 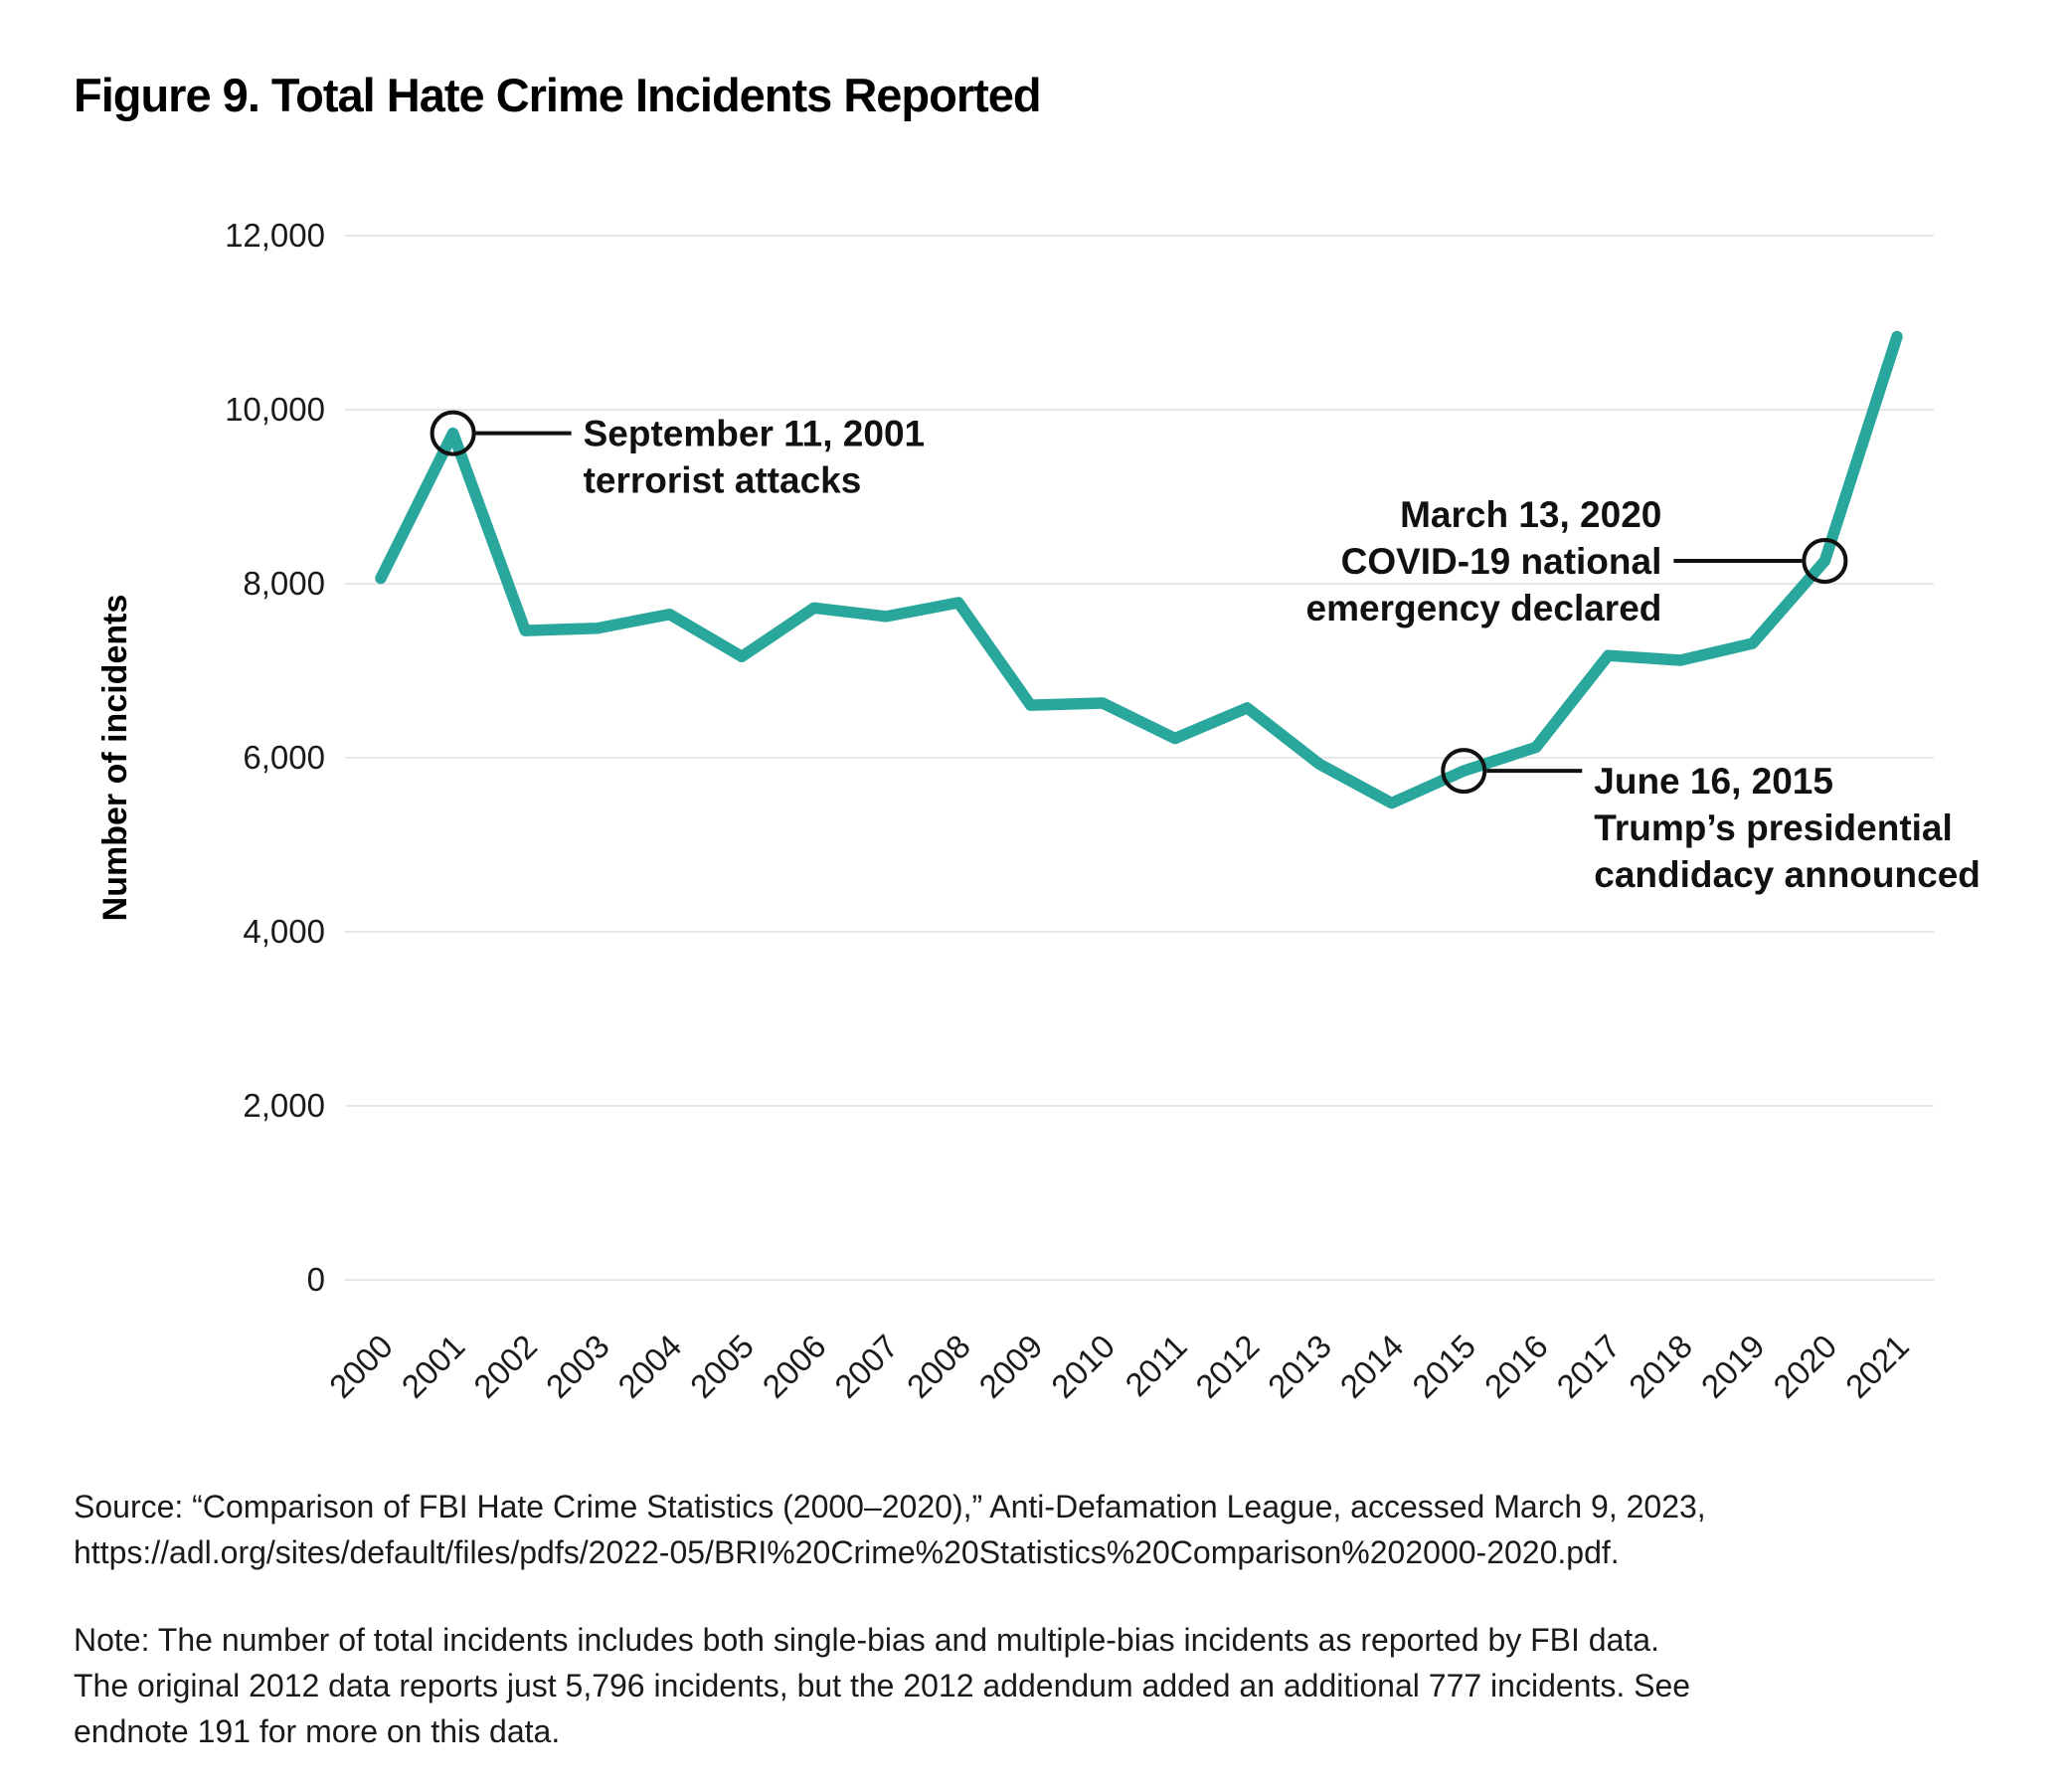 What do you see at coordinates (1530, 514) in the screenshot?
I see `annotation-text: March 13, 2020` at bounding box center [1530, 514].